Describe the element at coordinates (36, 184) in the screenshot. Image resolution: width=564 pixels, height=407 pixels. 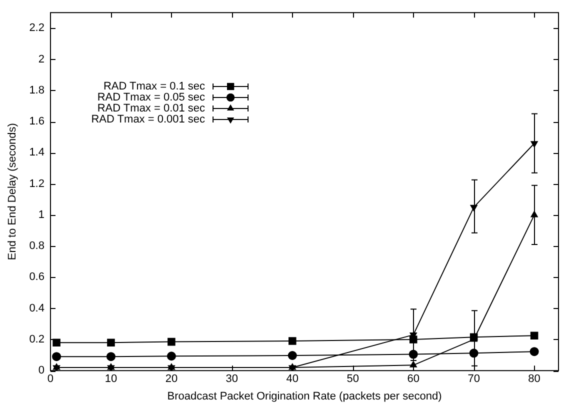
I see `y-tick-label: 1.2` at that location.